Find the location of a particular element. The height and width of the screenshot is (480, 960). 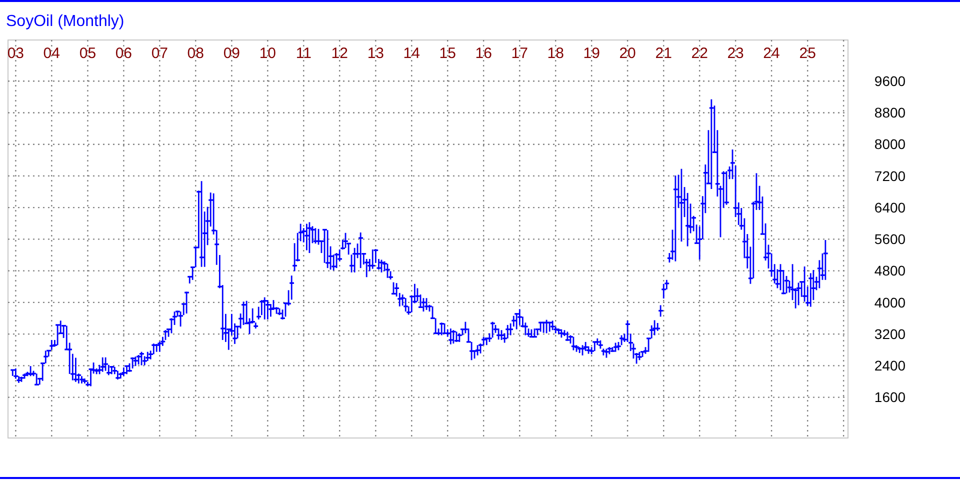

x-tick-label: 18 is located at coordinates (555, 53).